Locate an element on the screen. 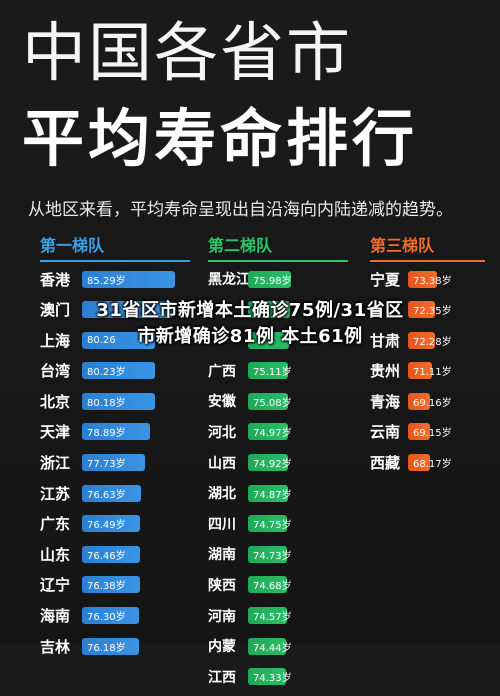  ranking-row: 吉林 76.18岁 is located at coordinates (115, 646).